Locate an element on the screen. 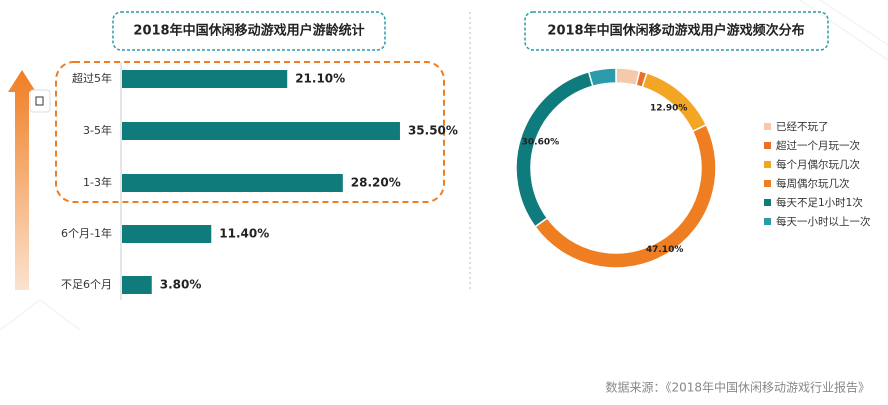 The height and width of the screenshot is (405, 888). legend-label: 每个月偶尔玩几次 is located at coordinates (818, 164).